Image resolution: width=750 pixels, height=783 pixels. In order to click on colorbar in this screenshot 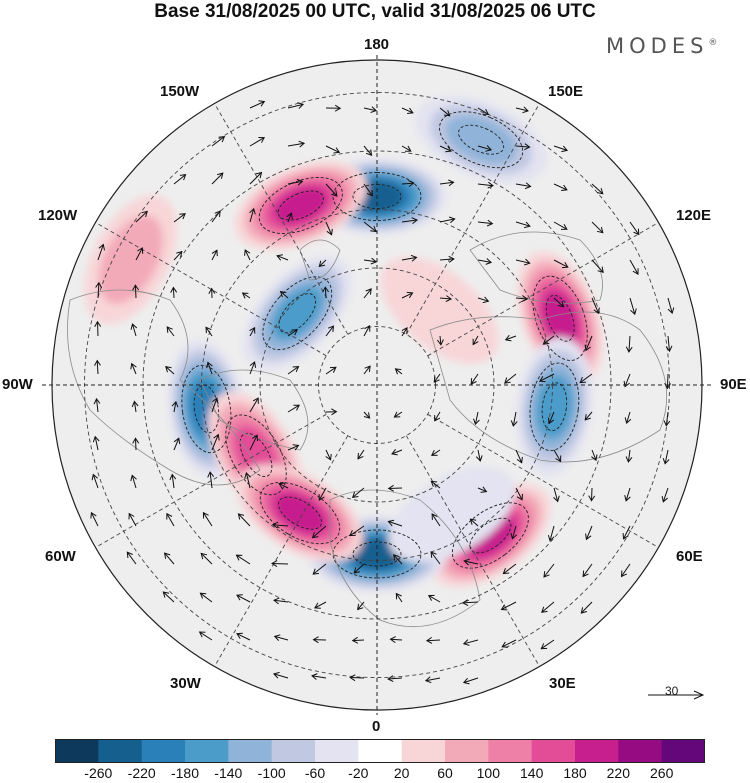, I will do `click(380, 751)`.